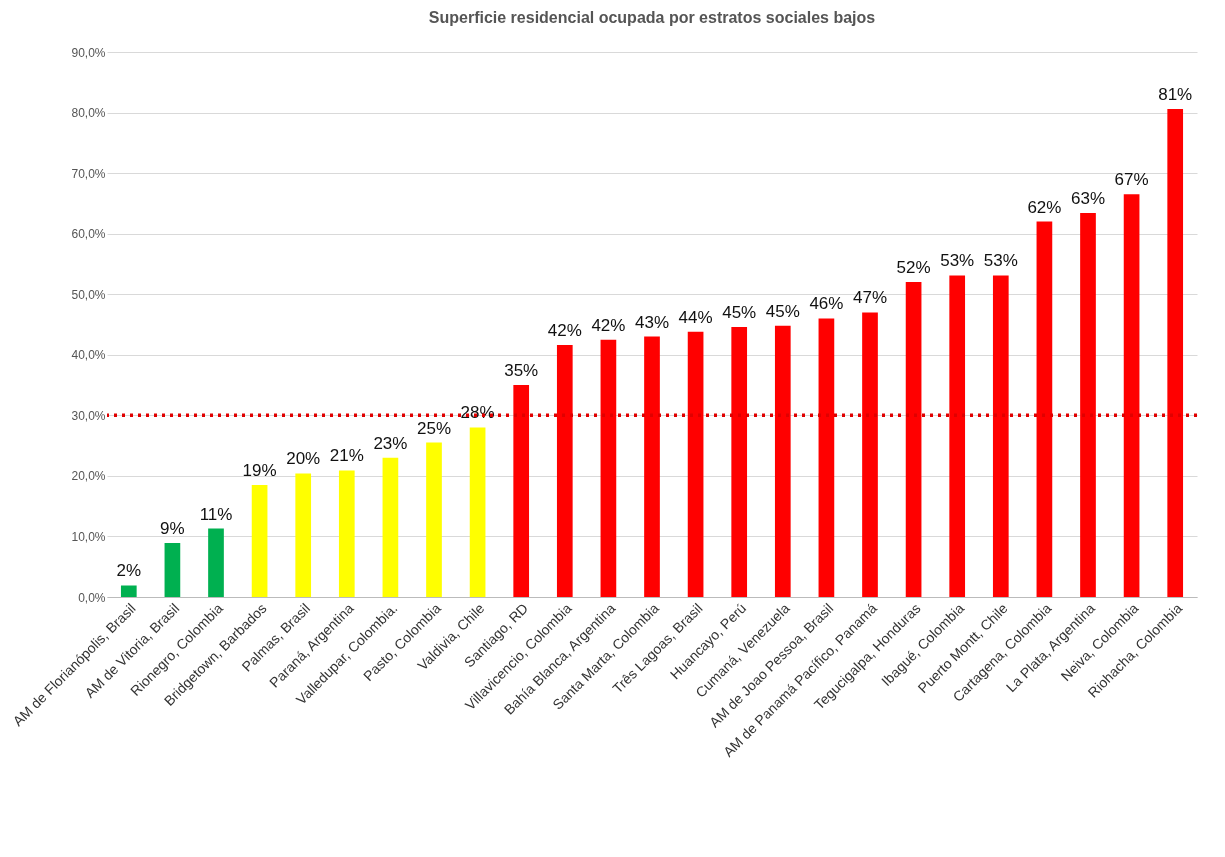  Describe the element at coordinates (92, 597) in the screenshot. I see `y-tick-label: 0,0%` at that location.